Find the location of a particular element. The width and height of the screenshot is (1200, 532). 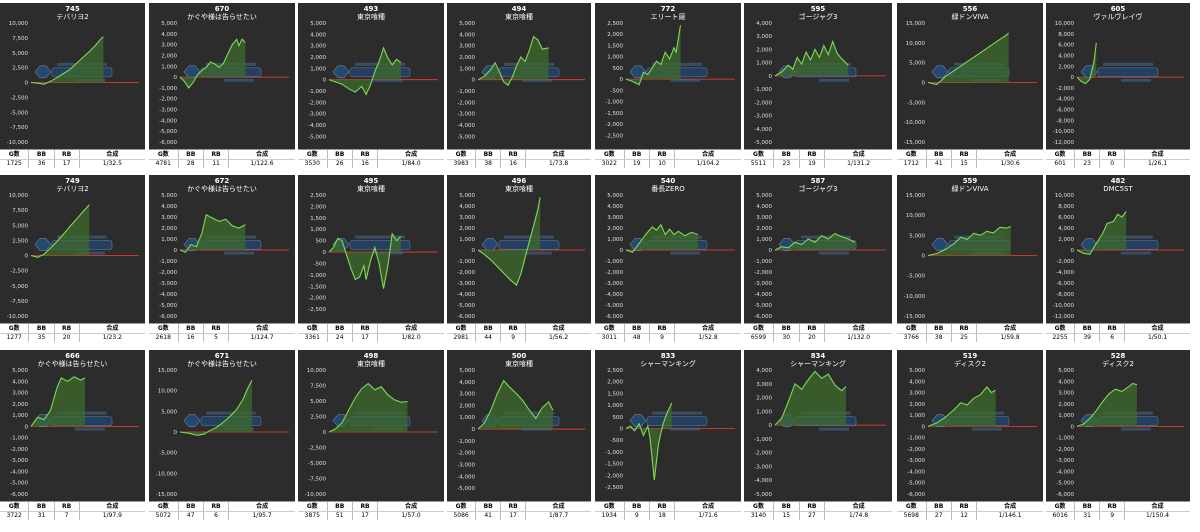

stats-table: G数 BB RB 合成 6016 31 9 1/150.4 is located at coordinates (1118, 510).